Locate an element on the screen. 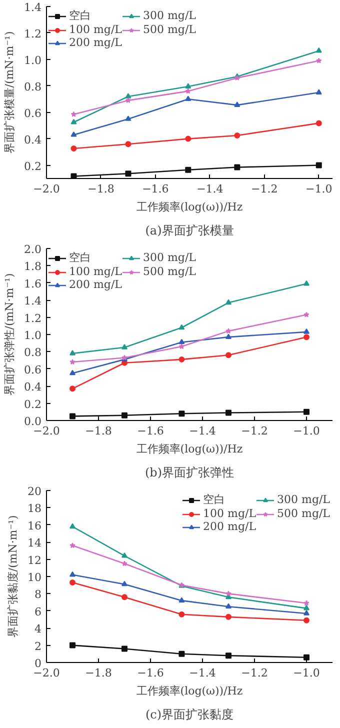  y-axis-title: 界面扩张模量/(mN·m⁻¹) is located at coordinates (9, 92).